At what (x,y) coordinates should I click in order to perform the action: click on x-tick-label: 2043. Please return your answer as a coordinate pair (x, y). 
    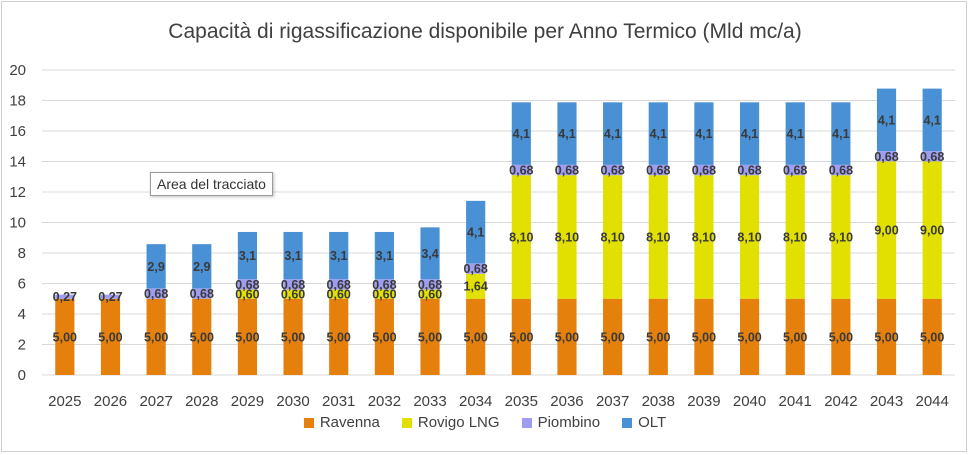
    Looking at the image, I should click on (886, 401).